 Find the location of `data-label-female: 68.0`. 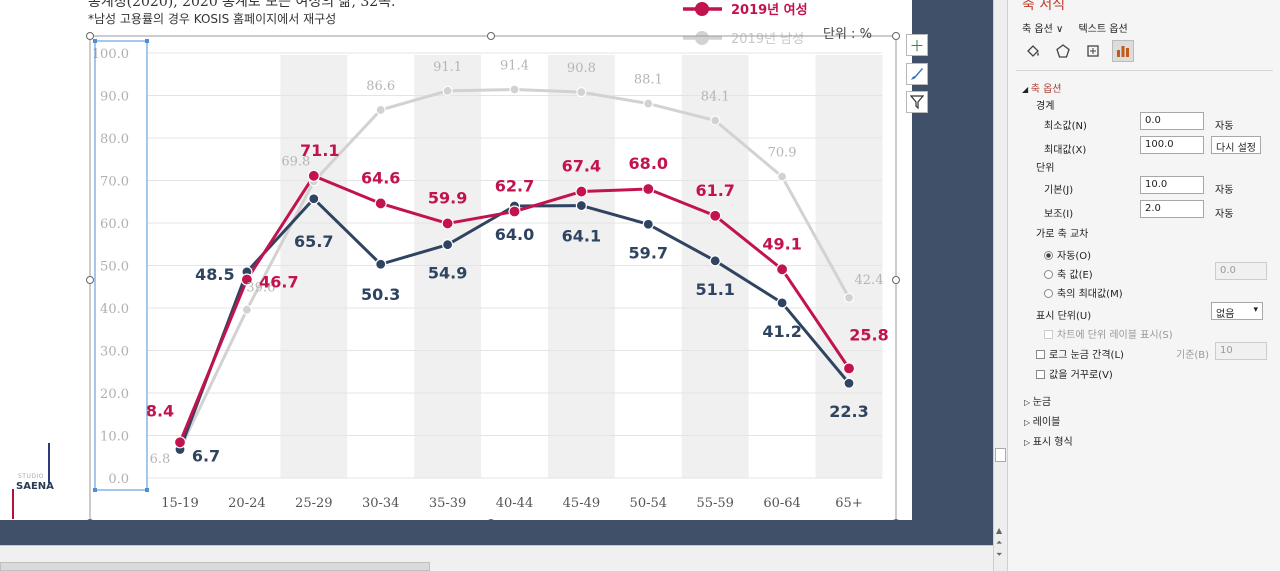

data-label-female: 68.0 is located at coordinates (648, 163).